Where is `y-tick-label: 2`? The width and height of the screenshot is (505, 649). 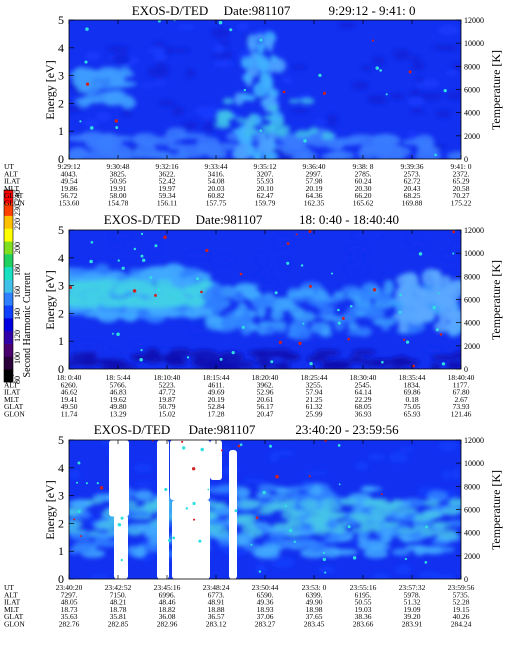
y-tick-label: 2 is located at coordinates (61, 103).